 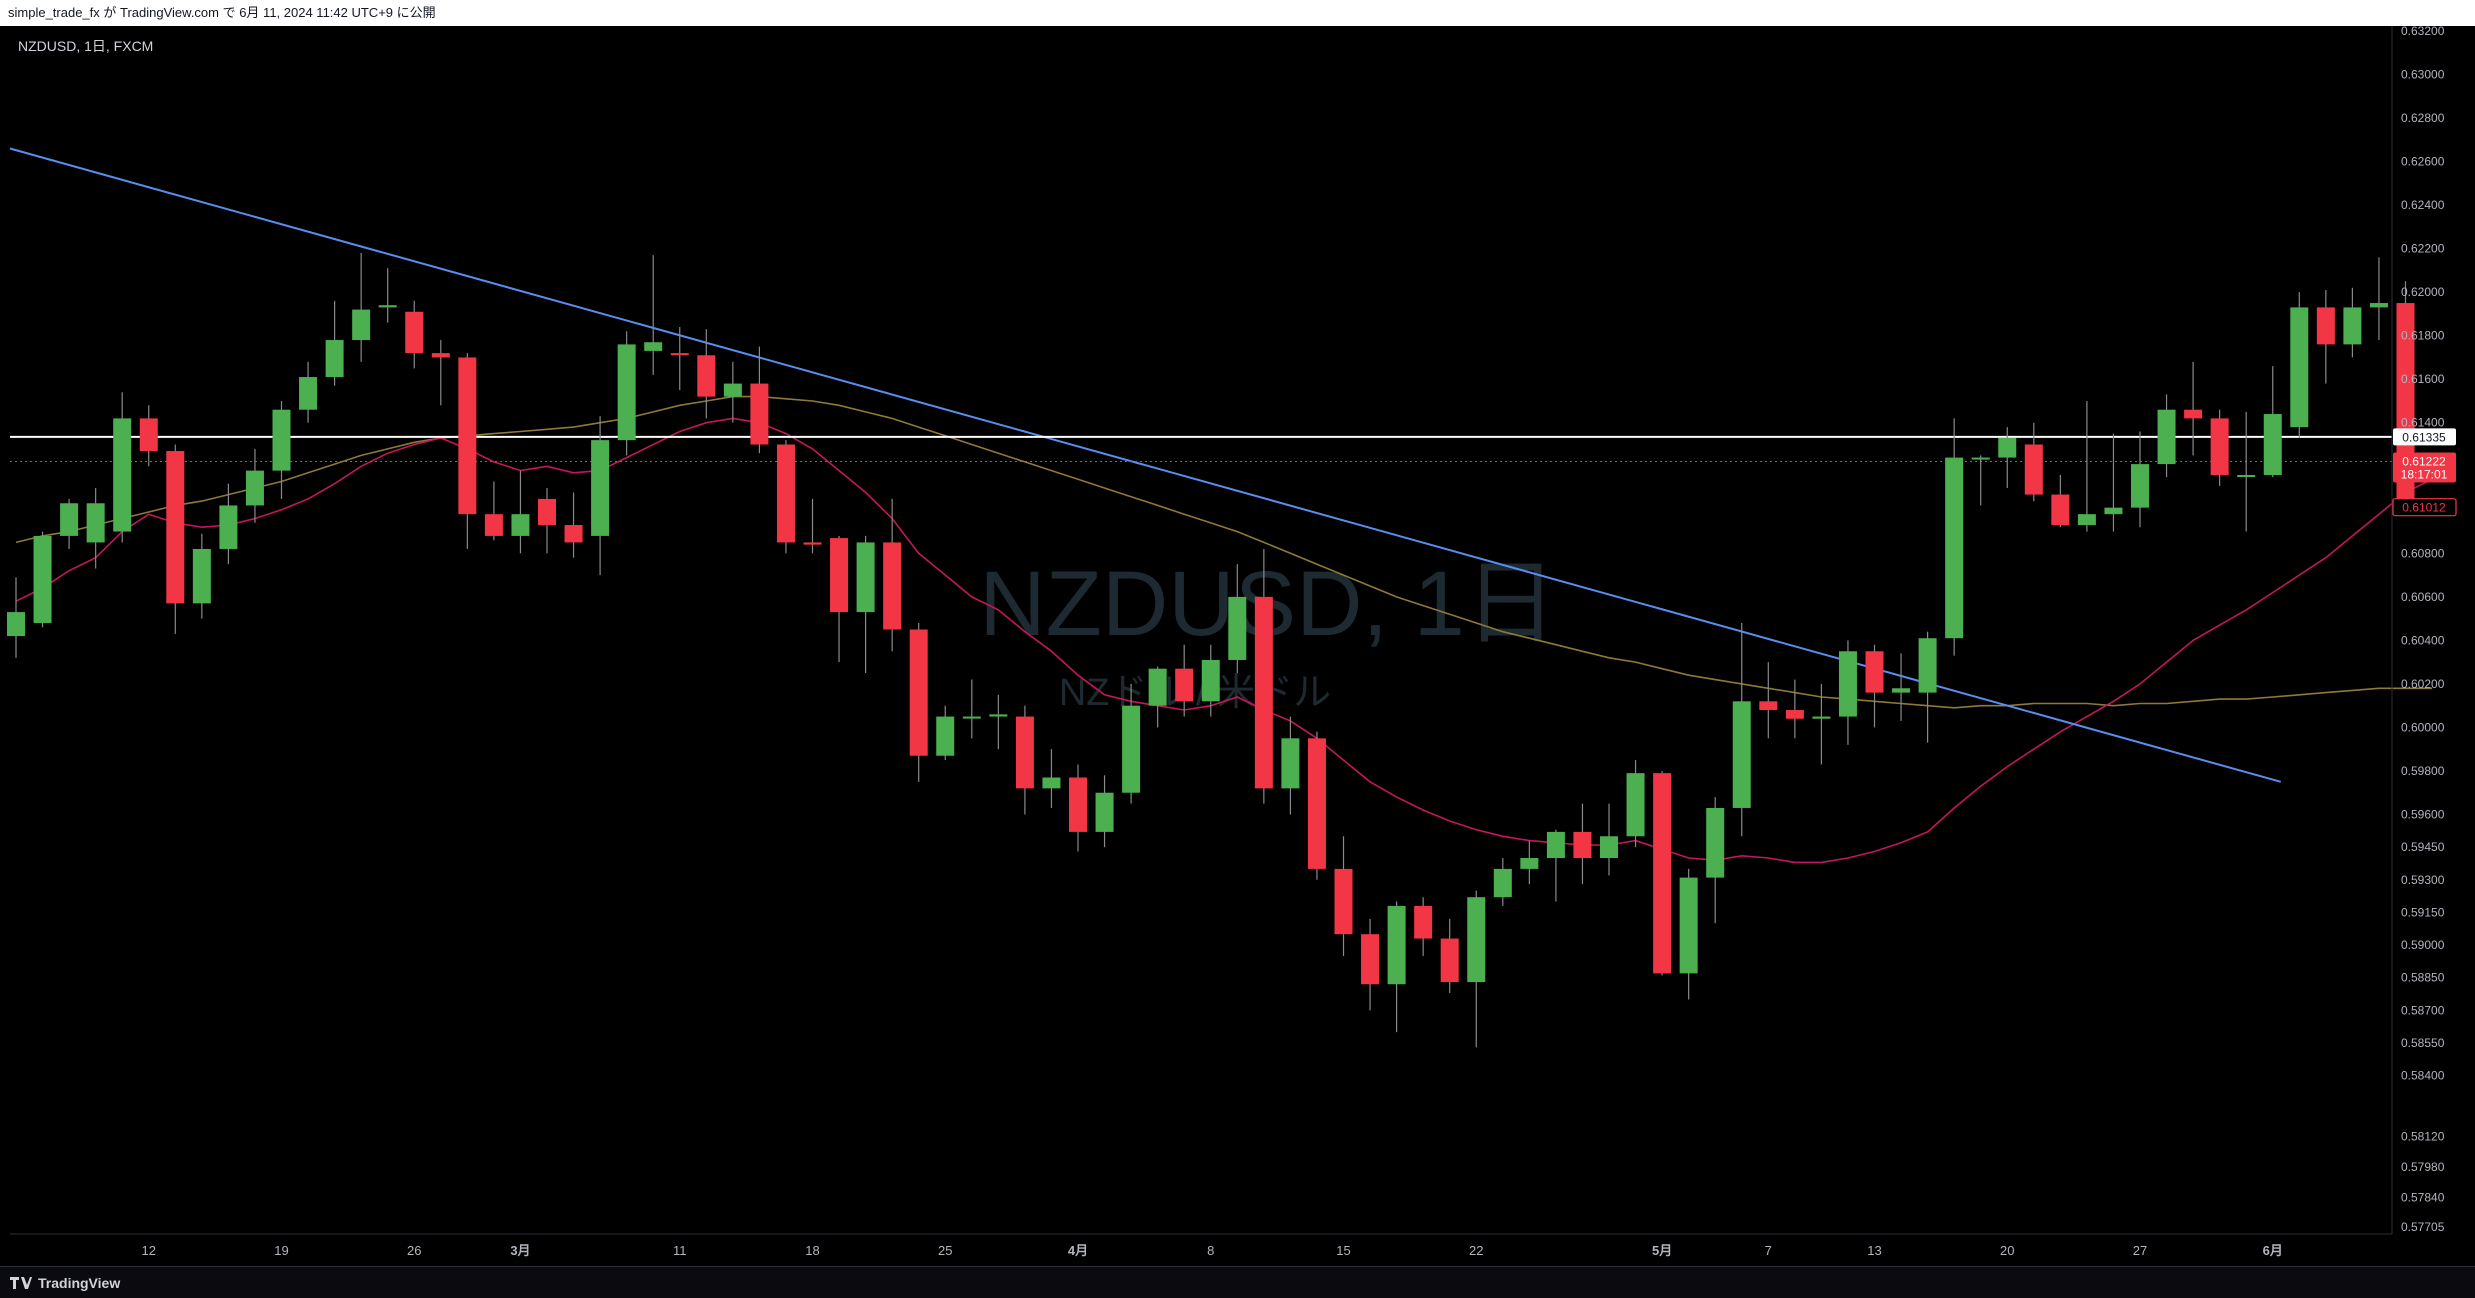 I want to click on price-tick-label: 0.57980, so click(x=2423, y=1167).